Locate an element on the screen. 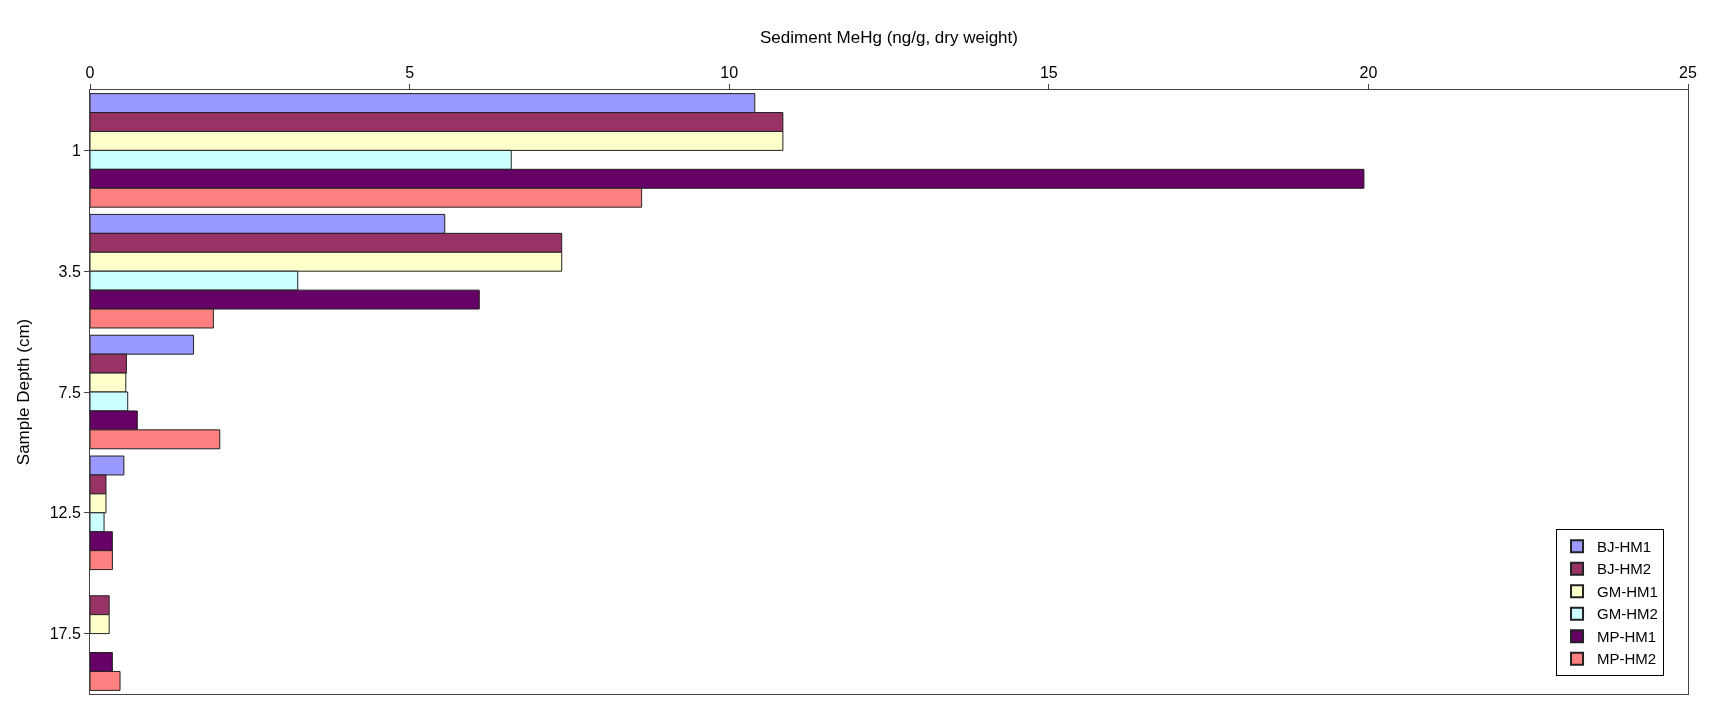 The height and width of the screenshot is (714, 1718). legend-label: BJ-HM1 is located at coordinates (1624, 546).